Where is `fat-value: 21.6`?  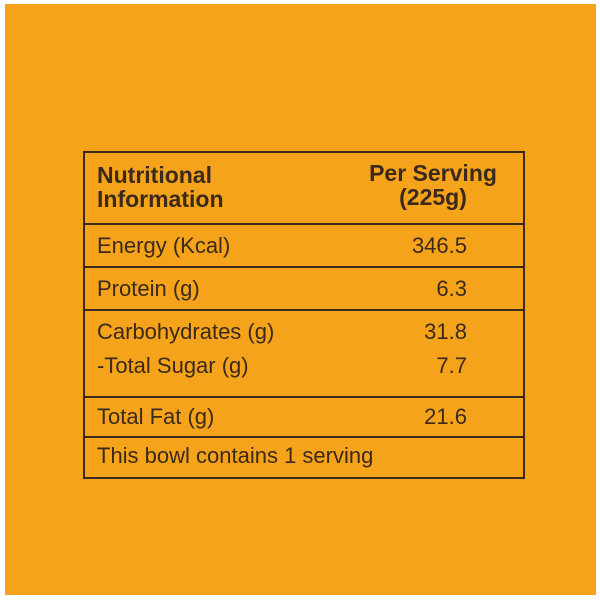
fat-value: 21.6 is located at coordinates (445, 416).